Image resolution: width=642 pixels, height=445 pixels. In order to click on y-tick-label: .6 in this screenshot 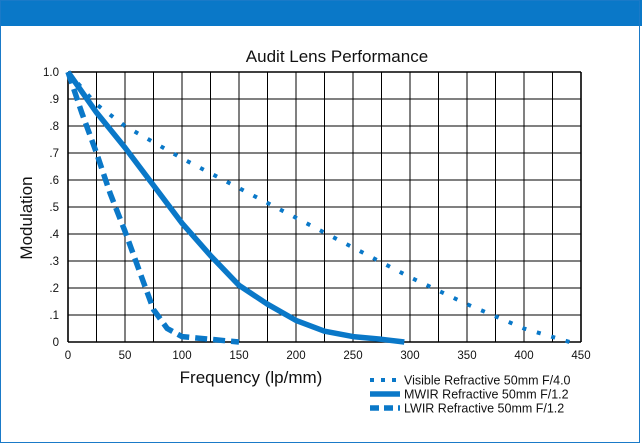, I will do `click(54, 181)`.